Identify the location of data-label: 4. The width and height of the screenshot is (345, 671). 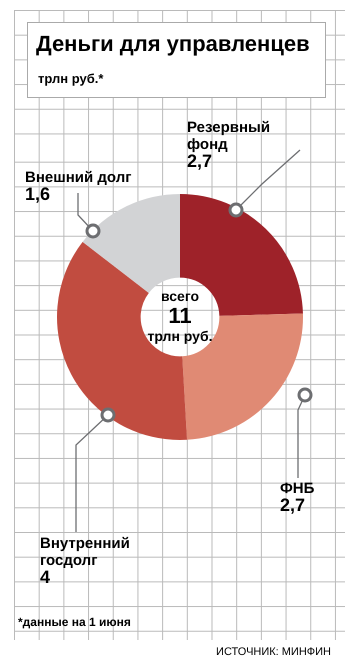
(45, 577).